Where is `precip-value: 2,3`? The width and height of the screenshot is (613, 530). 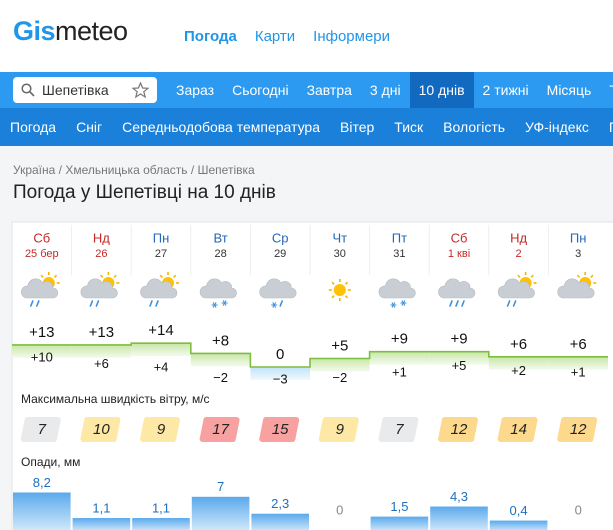 precip-value: 2,3 is located at coordinates (280, 503).